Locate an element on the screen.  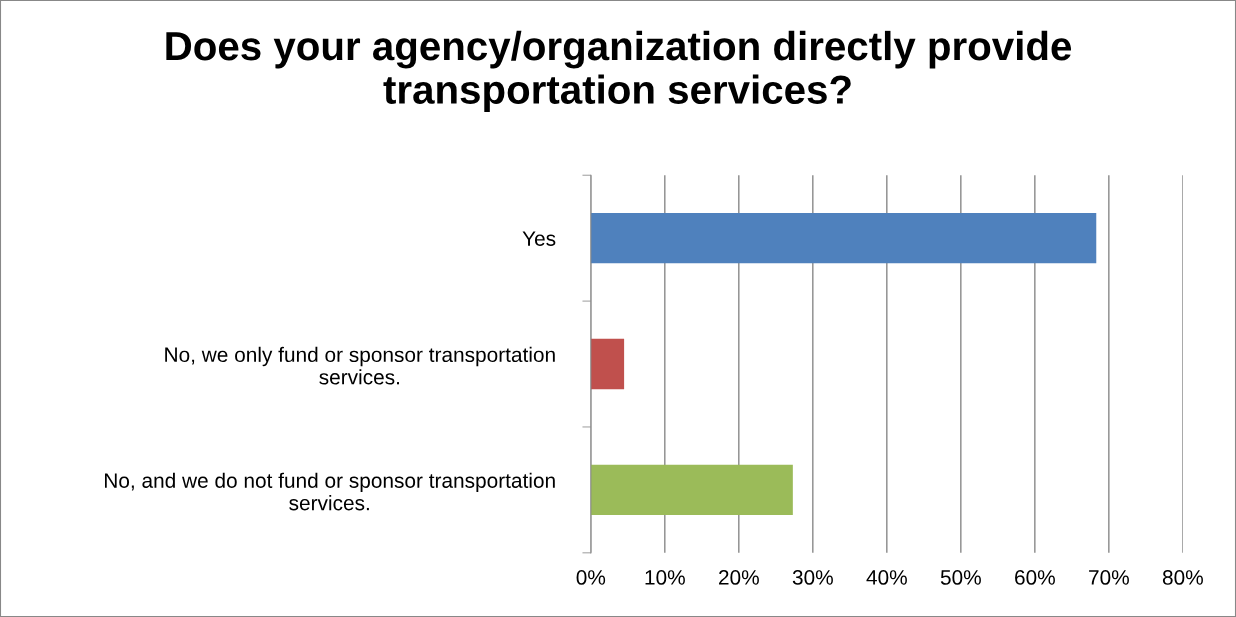
x-tick-label: 0% is located at coordinates (591, 577).